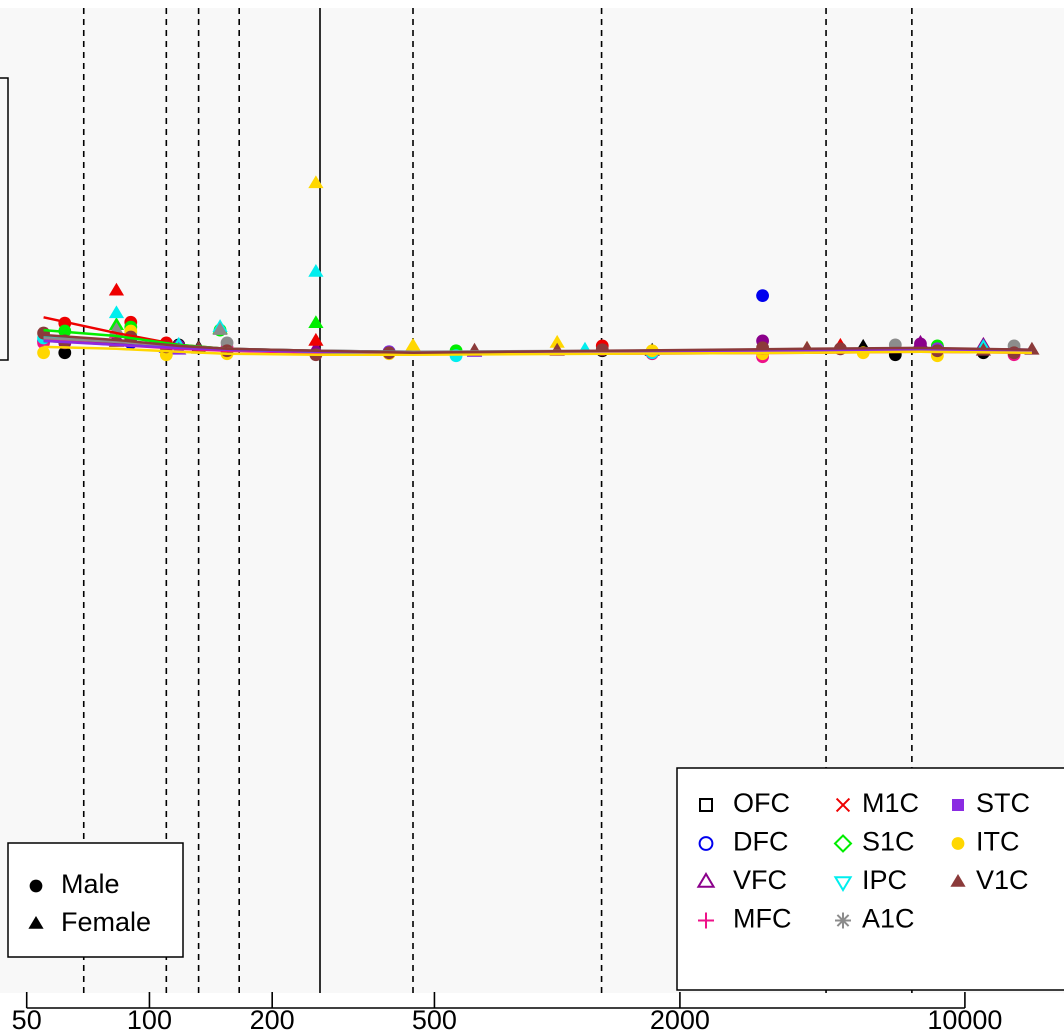 The image size is (1064, 1034). What do you see at coordinates (964, 1019) in the screenshot?
I see `x-tick-label: 10000` at bounding box center [964, 1019].